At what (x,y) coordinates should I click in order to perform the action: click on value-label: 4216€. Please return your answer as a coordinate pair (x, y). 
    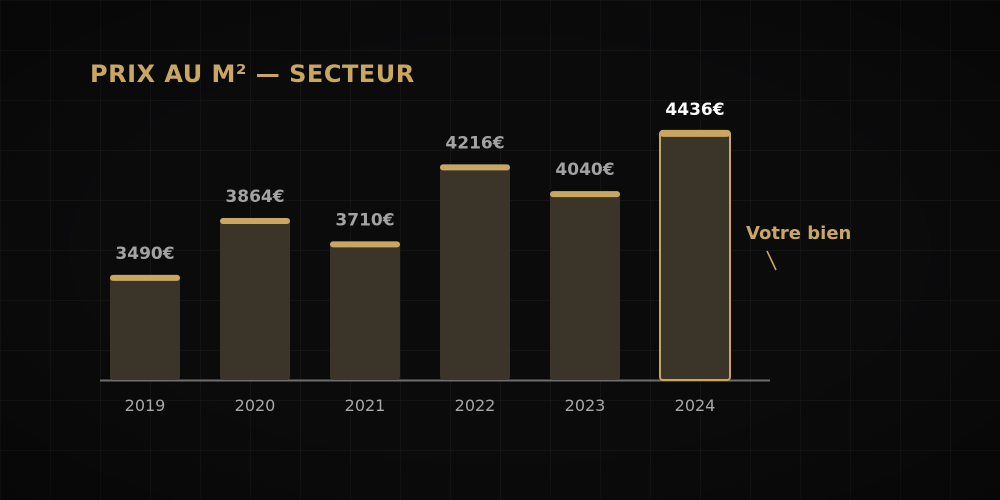
    Looking at the image, I should click on (474, 143).